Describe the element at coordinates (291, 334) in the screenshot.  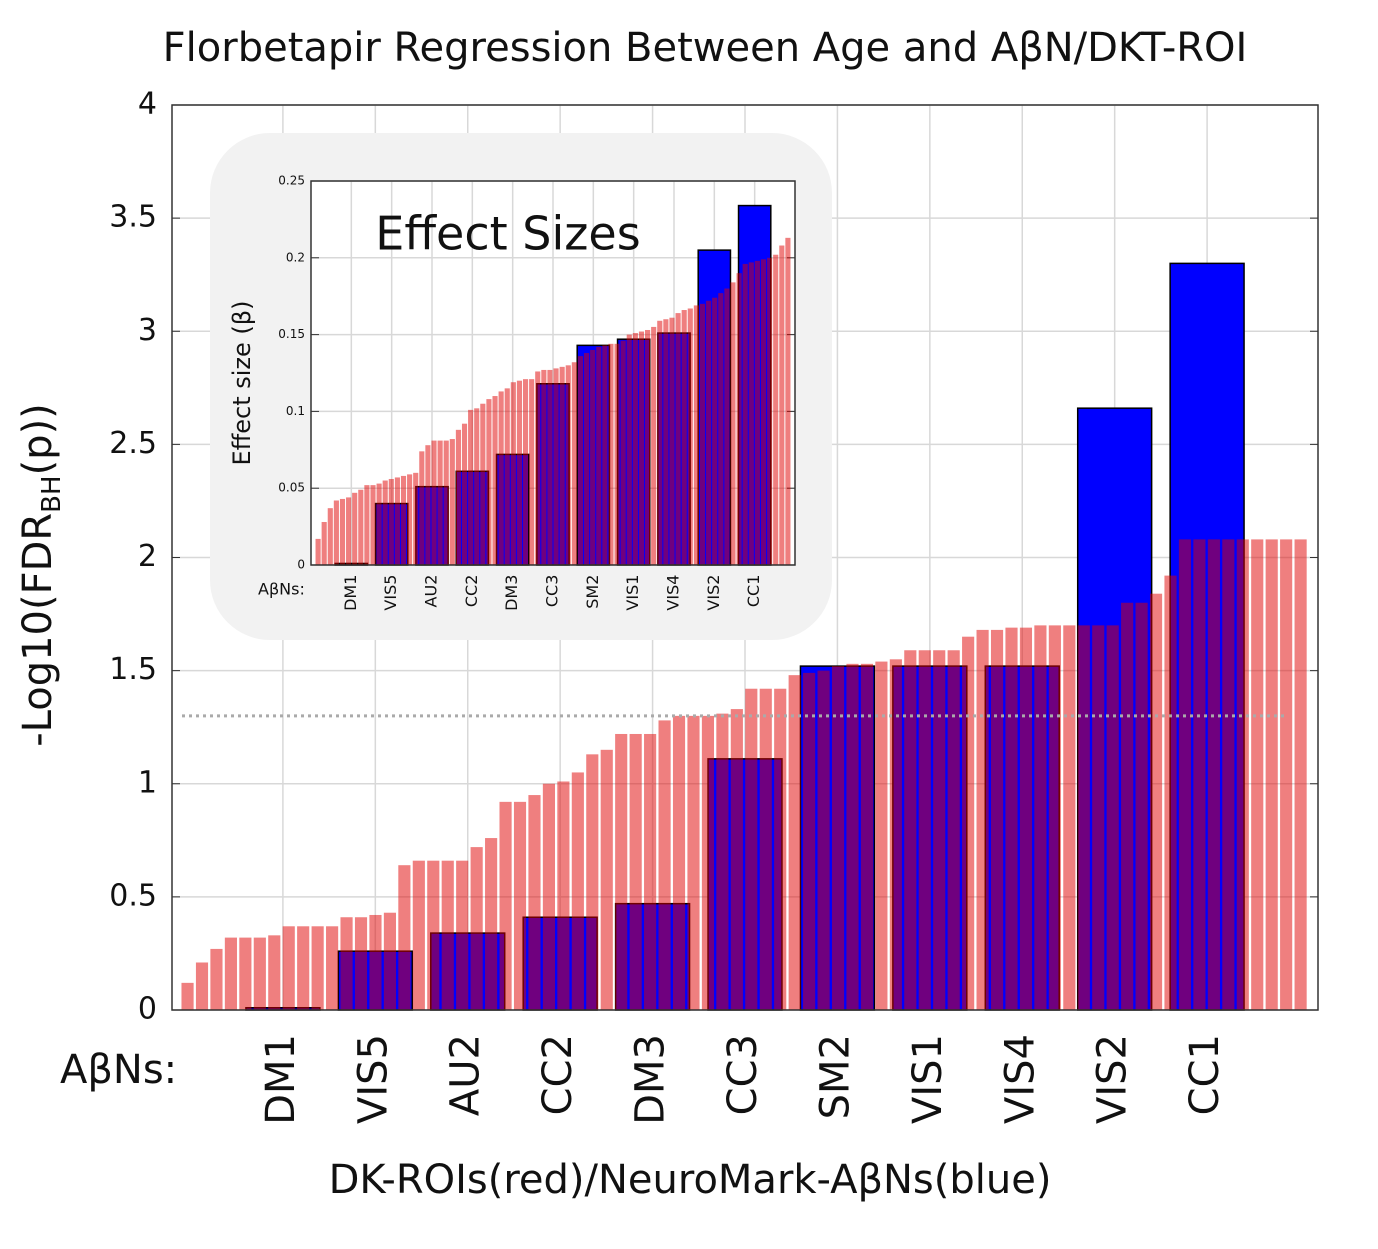
I see `y-tick-label: 0.15` at that location.